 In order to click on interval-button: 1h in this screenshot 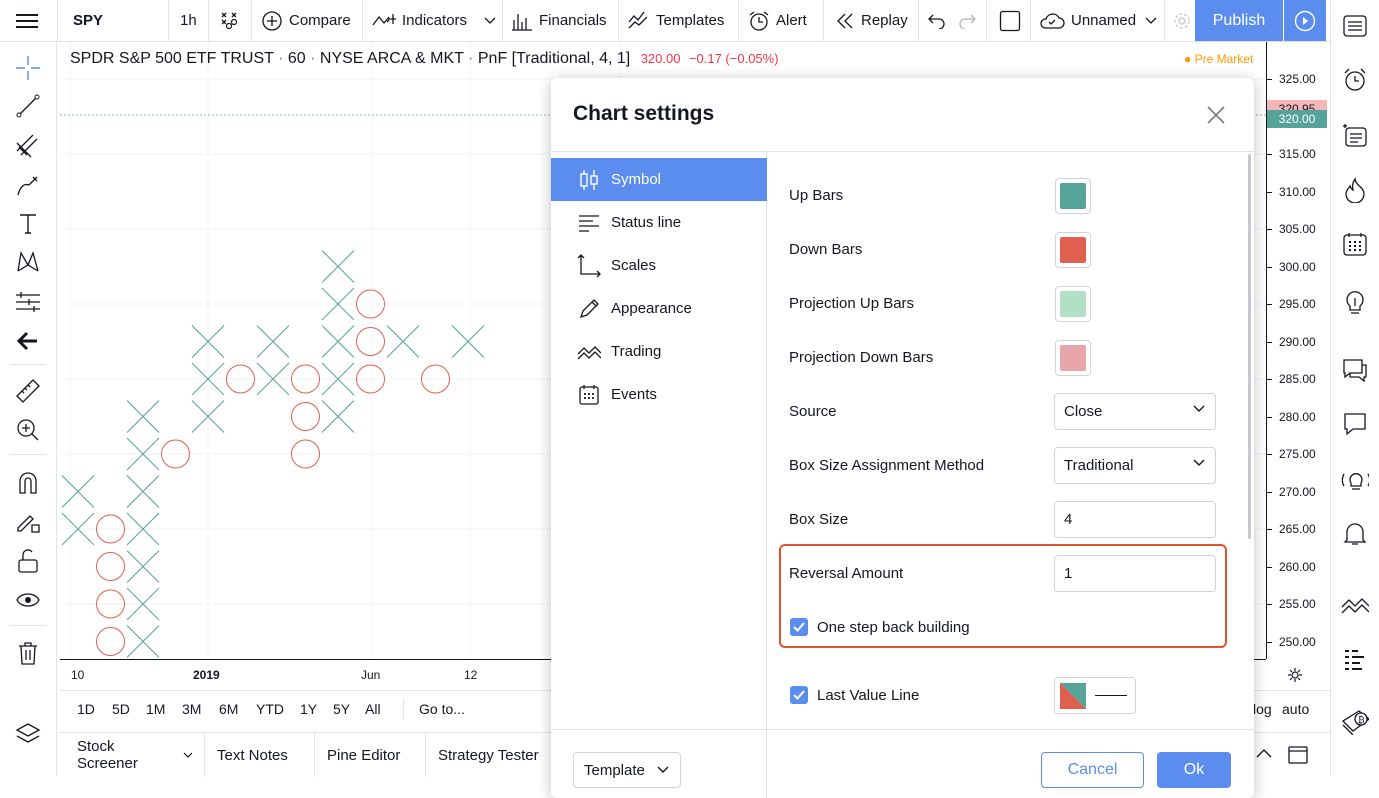, I will do `click(188, 20)`.